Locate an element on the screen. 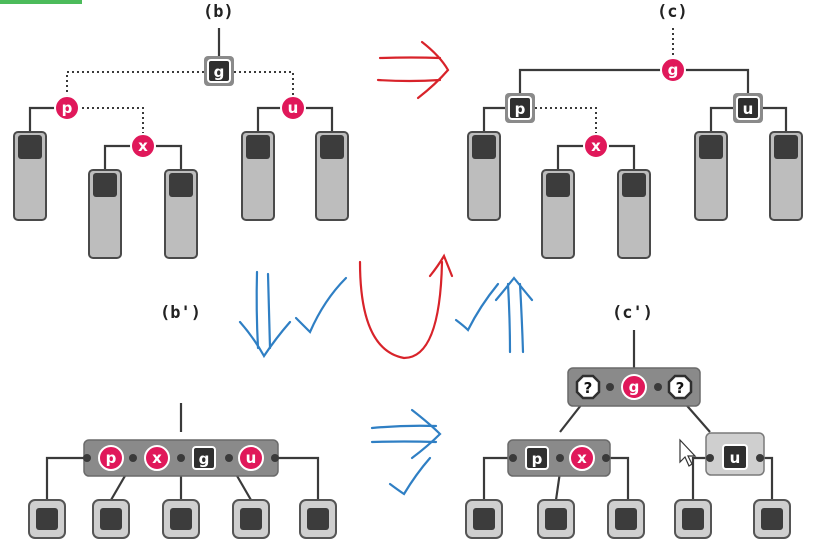 The width and height of the screenshot is (817, 558). red-u-turn-arrow is located at coordinates (406, 306).